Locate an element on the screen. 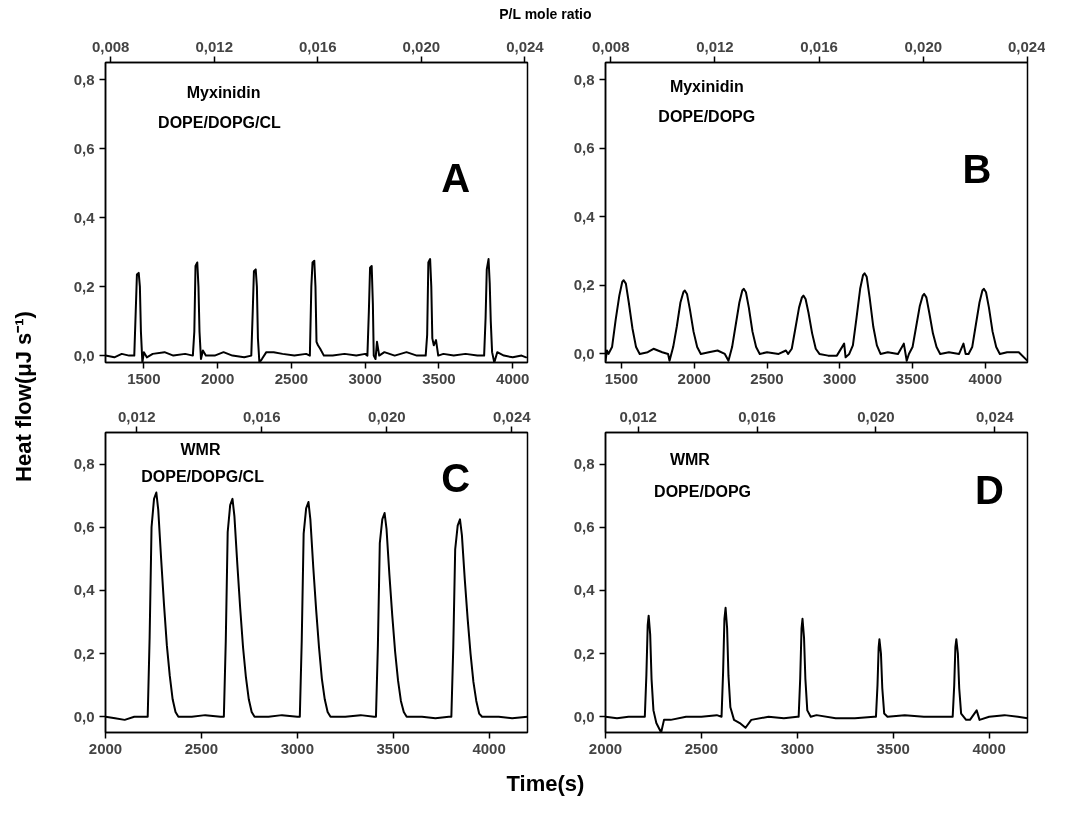 This screenshot has width=1081, height=817. annotation: C is located at coordinates (456, 477).